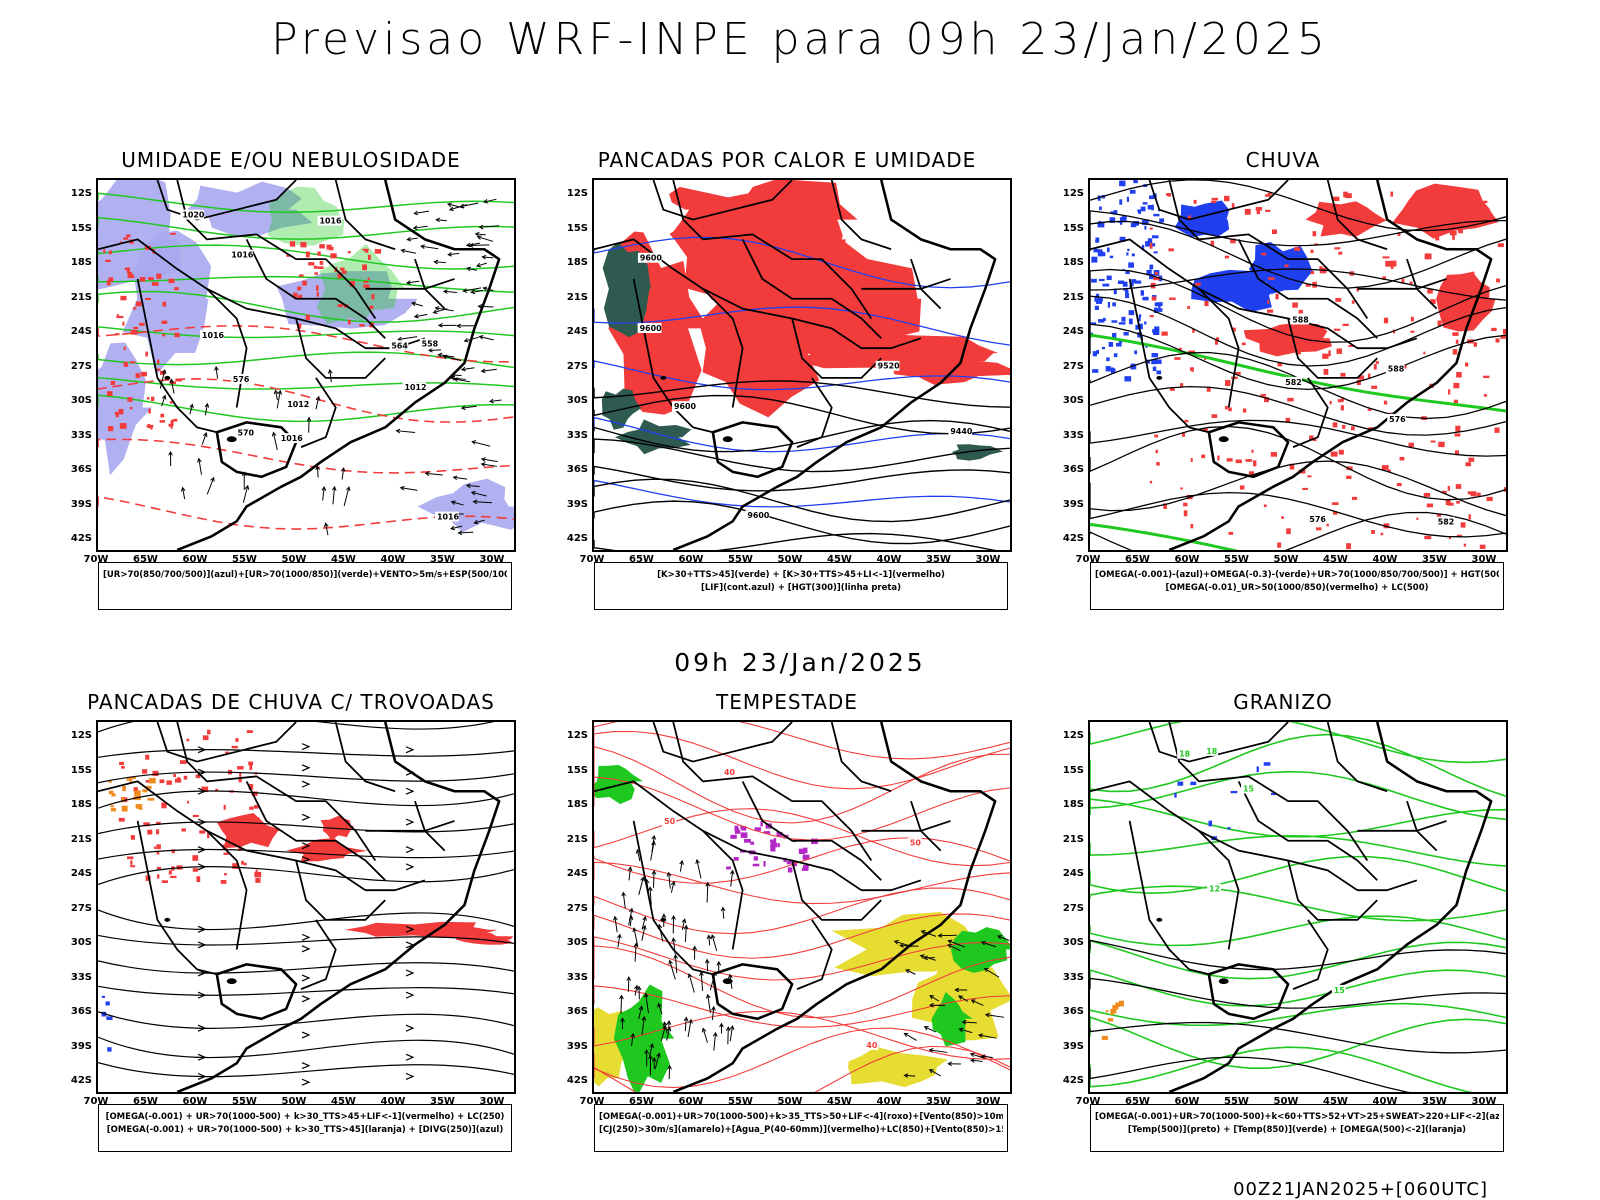 This screenshot has height=1200, width=1600. Describe the element at coordinates (691, 1101) in the screenshot. I see `longitude-tick-label: 60W` at that location.